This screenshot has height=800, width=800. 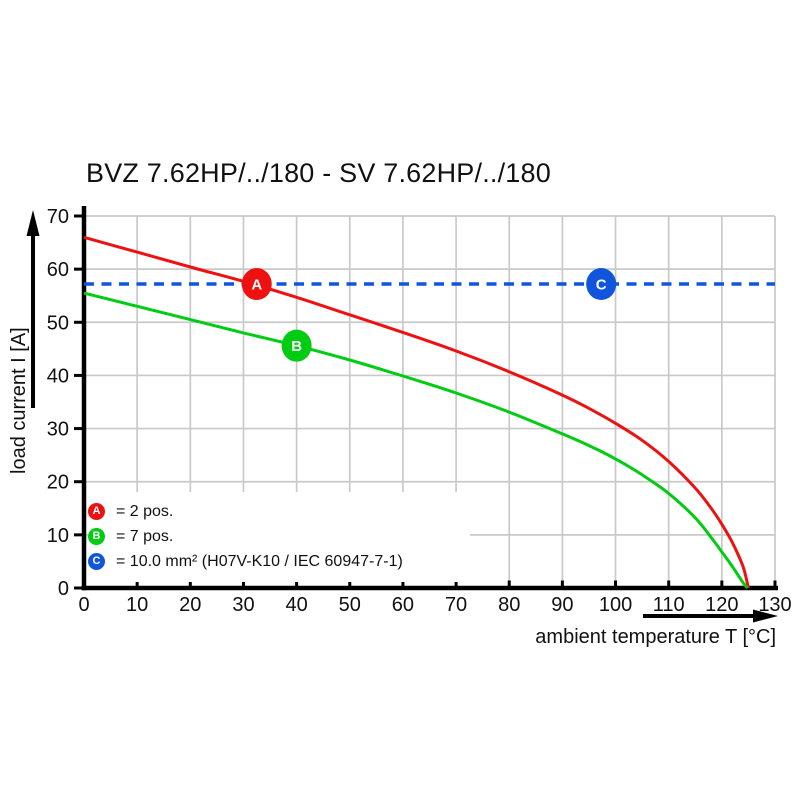 What do you see at coordinates (456, 605) in the screenshot?
I see `x-tick-label: 70` at bounding box center [456, 605].